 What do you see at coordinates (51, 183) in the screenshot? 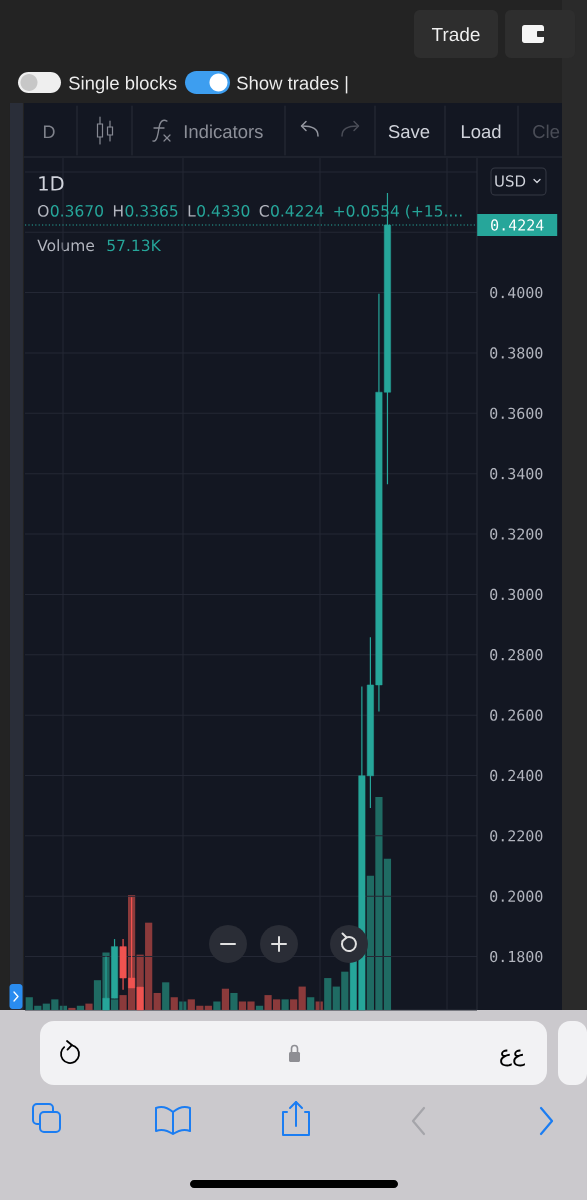
I see `text: 1D` at bounding box center [51, 183].